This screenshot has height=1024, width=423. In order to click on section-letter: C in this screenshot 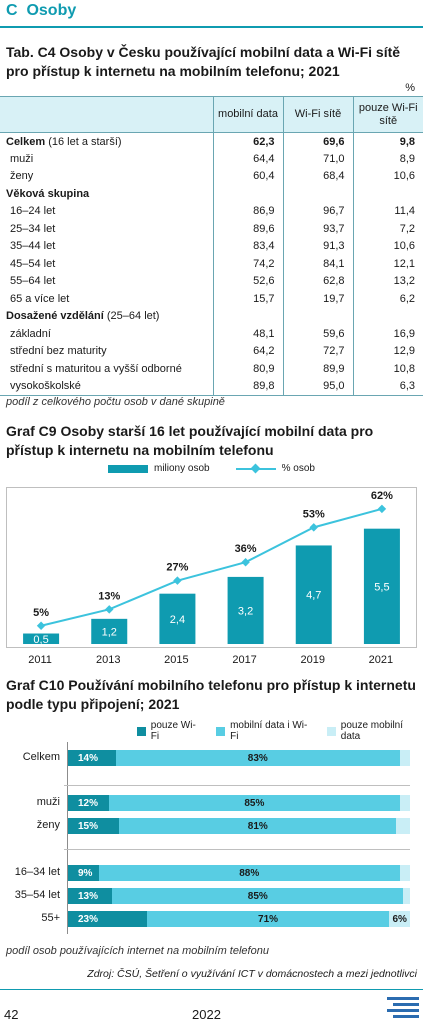, I will do `click(12, 10)`.